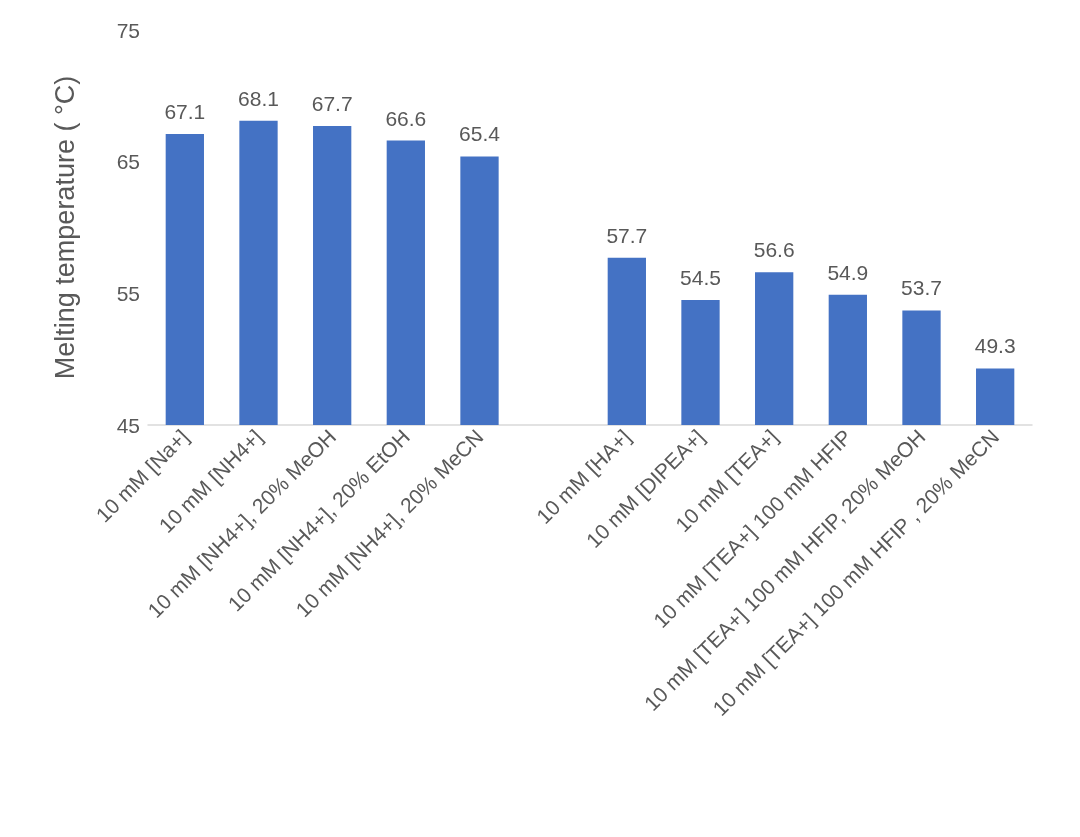 This screenshot has height=837, width=1080. I want to click on data-label: 65.4, so click(480, 134).